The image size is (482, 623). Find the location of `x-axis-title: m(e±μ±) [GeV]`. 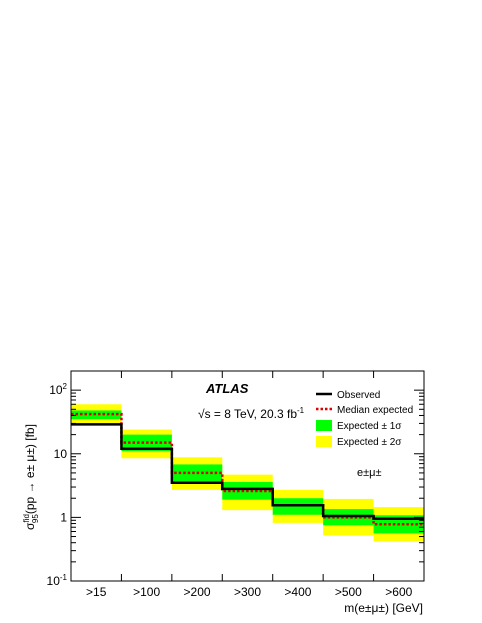

x-axis-title: m(e±μ±) [GeV] is located at coordinates (383, 608).